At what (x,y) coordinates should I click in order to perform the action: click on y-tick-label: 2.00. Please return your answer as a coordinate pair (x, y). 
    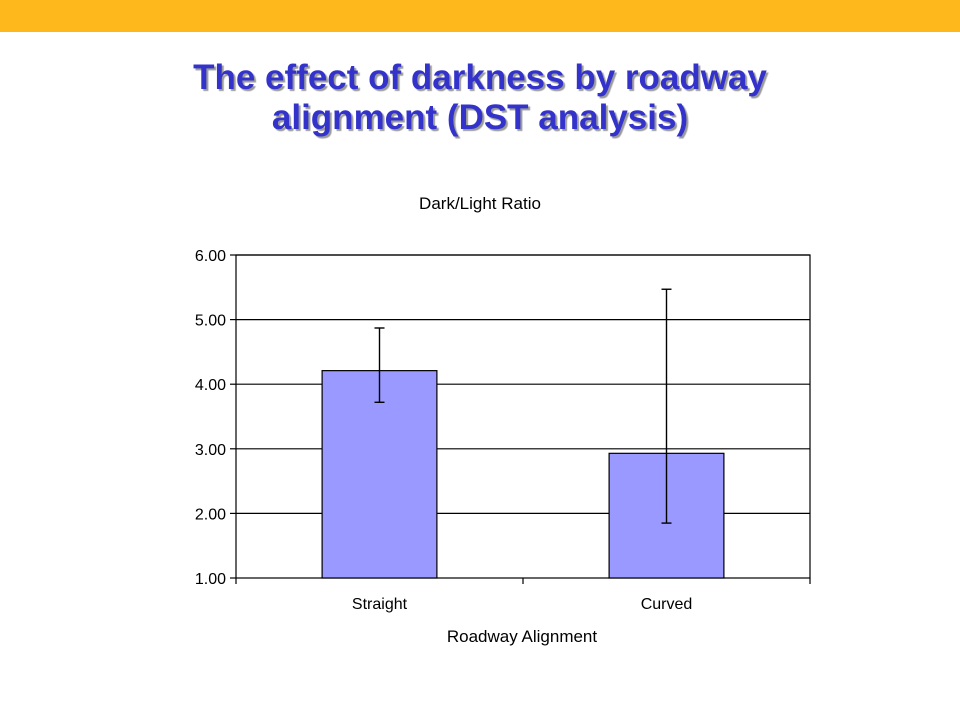
    Looking at the image, I should click on (210, 514).